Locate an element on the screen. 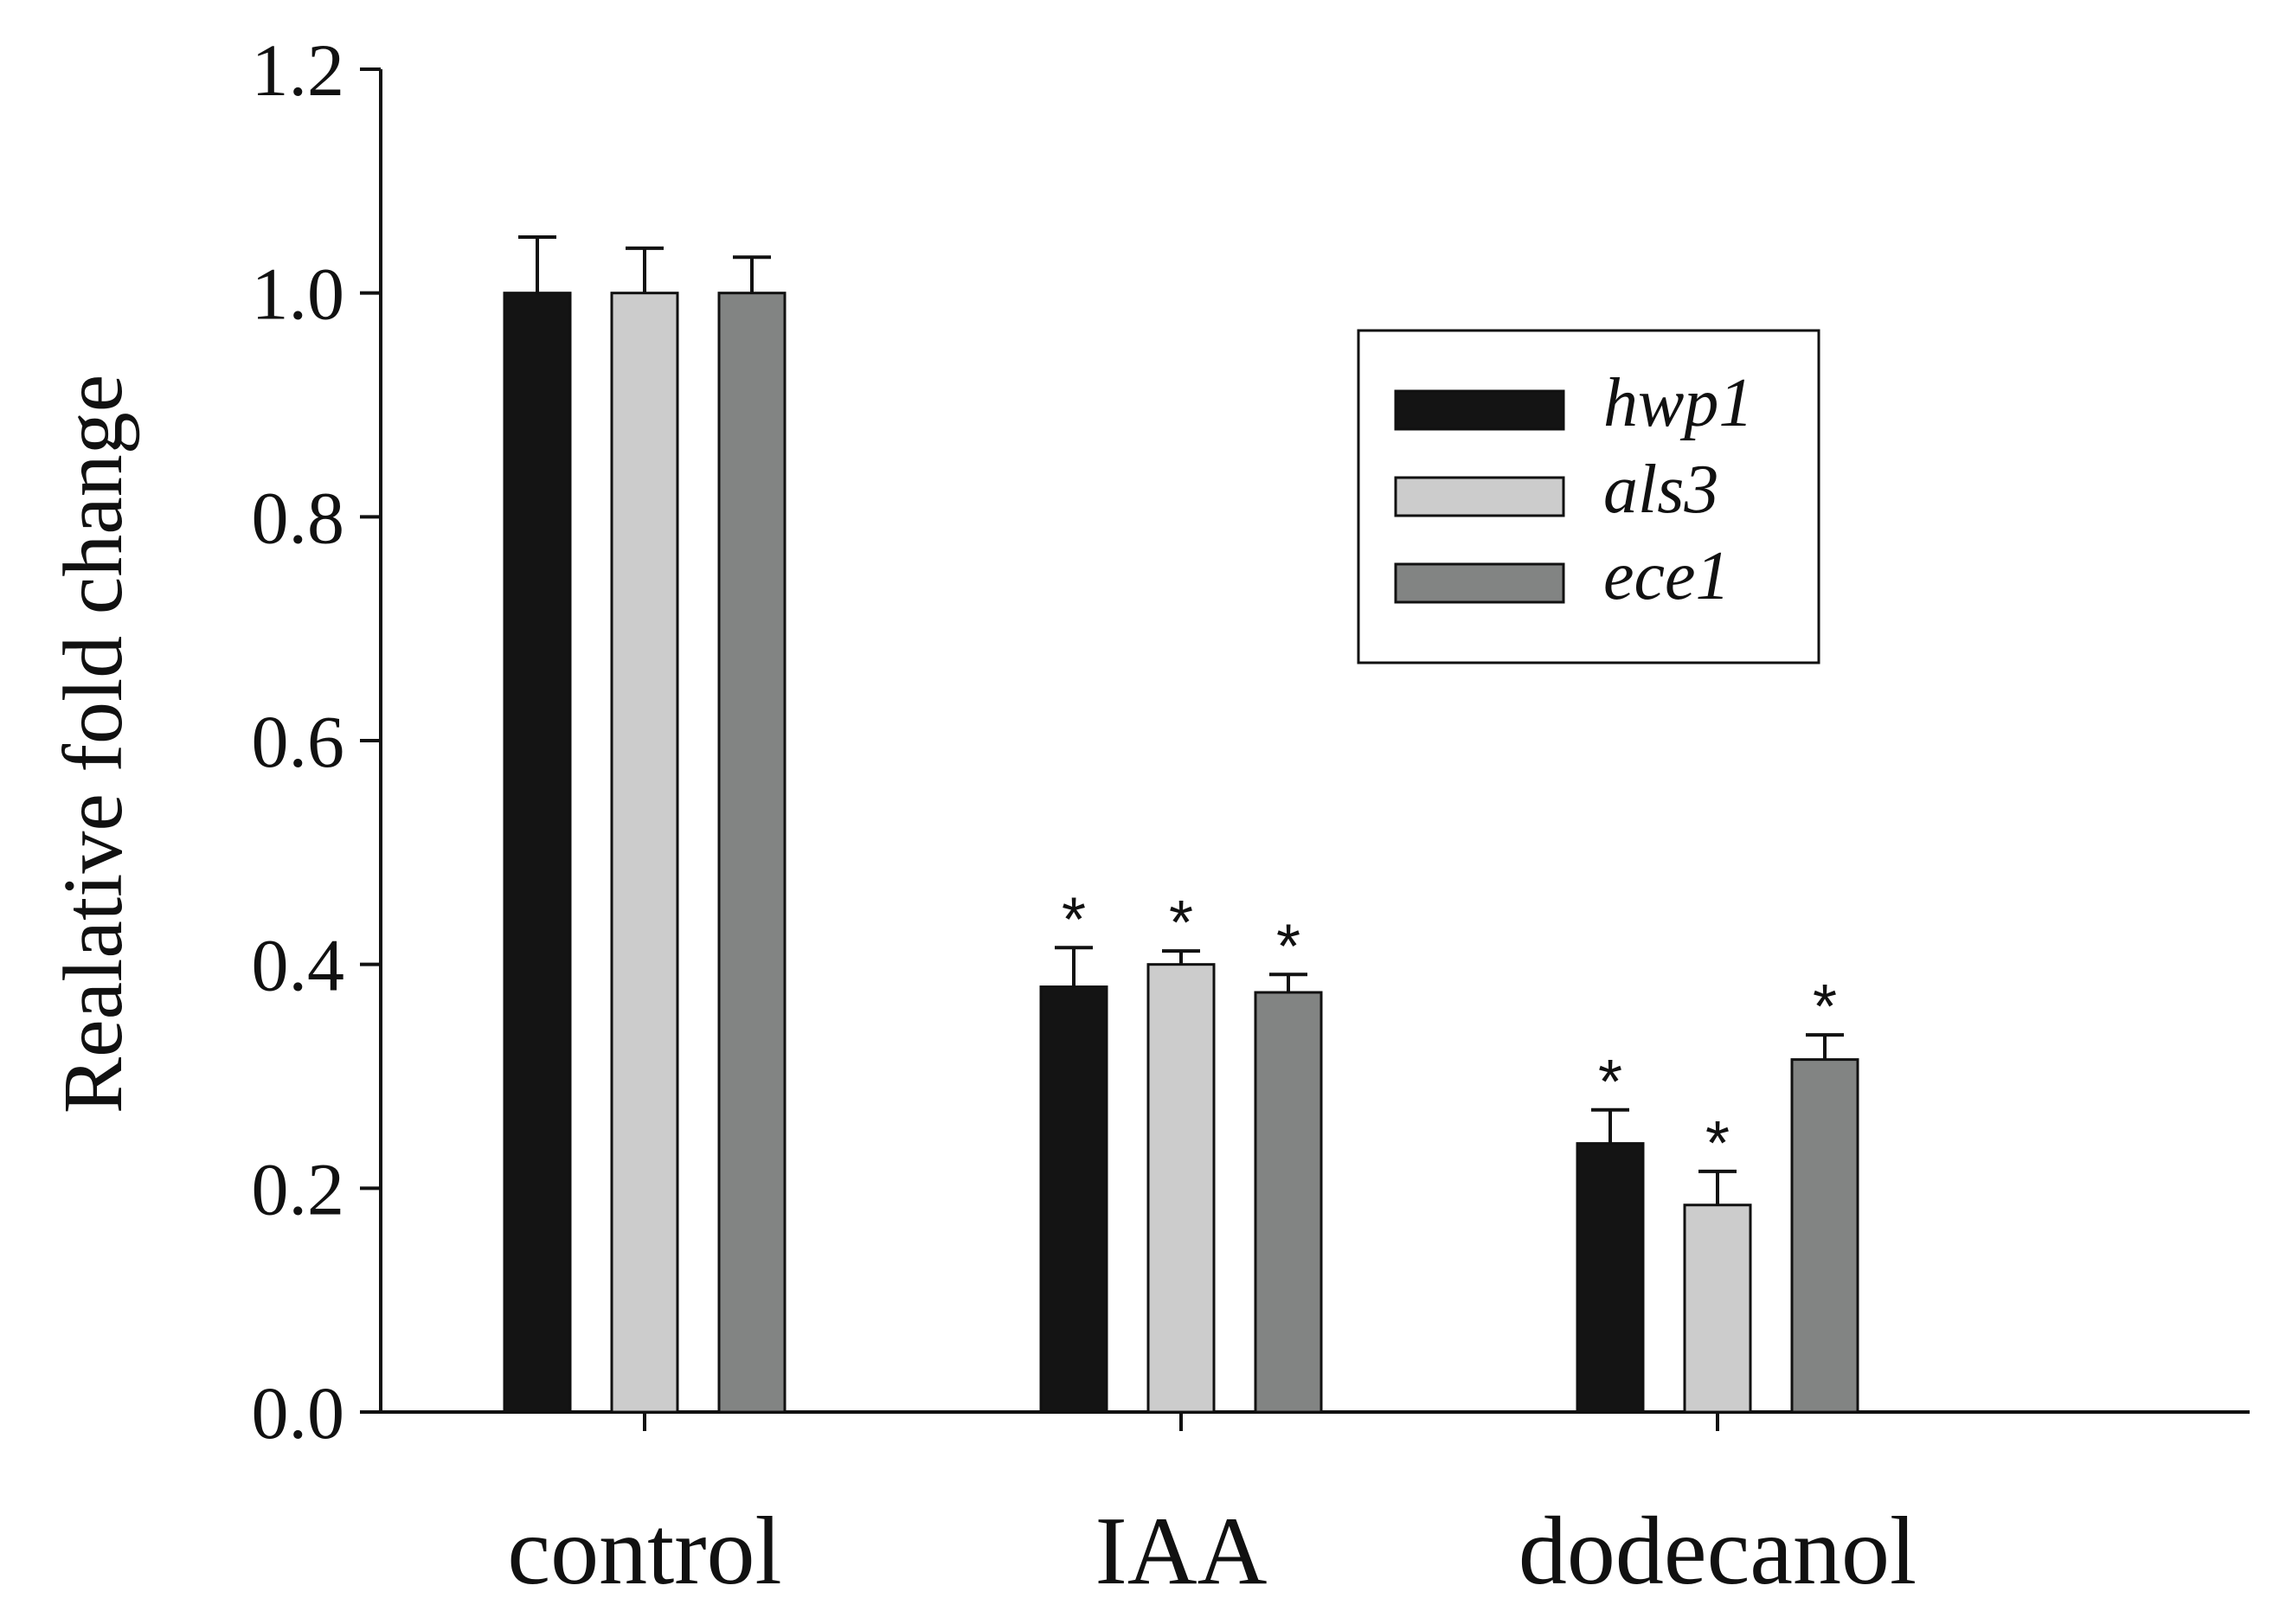  x-tick-label: dodecanol is located at coordinates (1718, 1551).